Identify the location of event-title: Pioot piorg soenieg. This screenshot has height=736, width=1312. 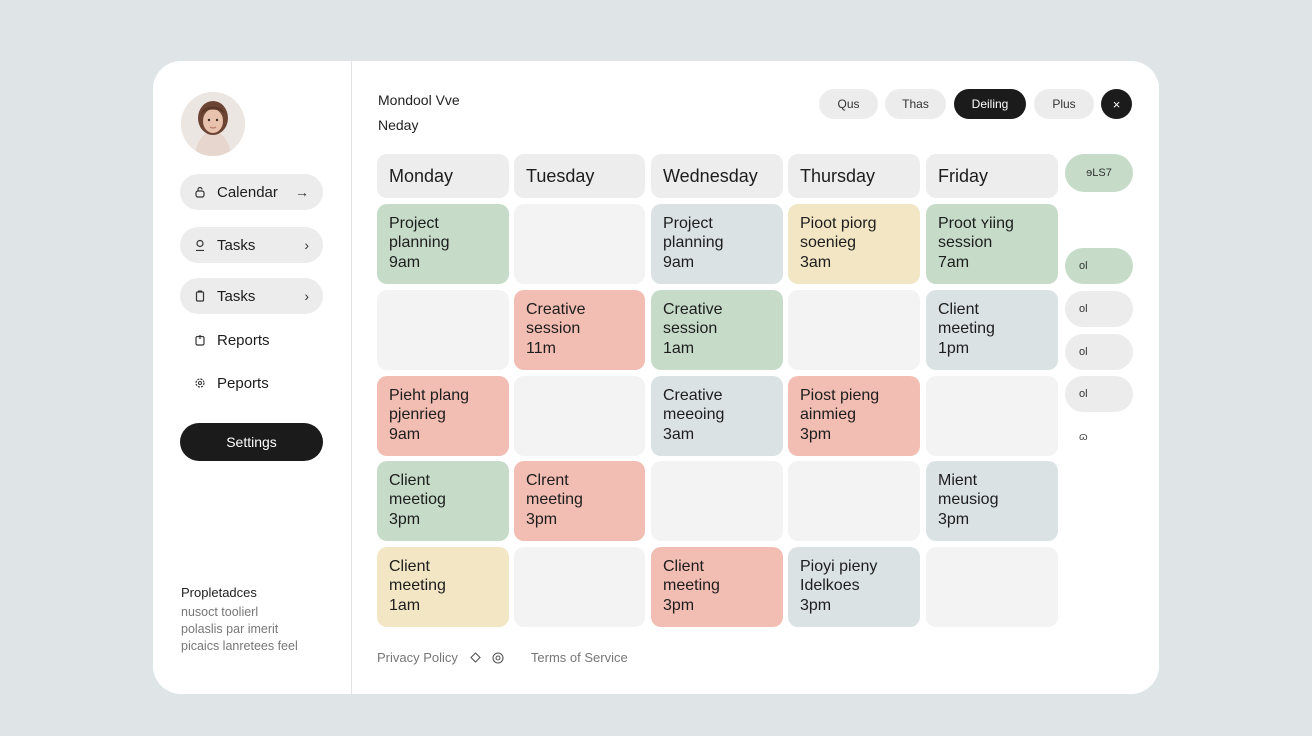
(838, 233).